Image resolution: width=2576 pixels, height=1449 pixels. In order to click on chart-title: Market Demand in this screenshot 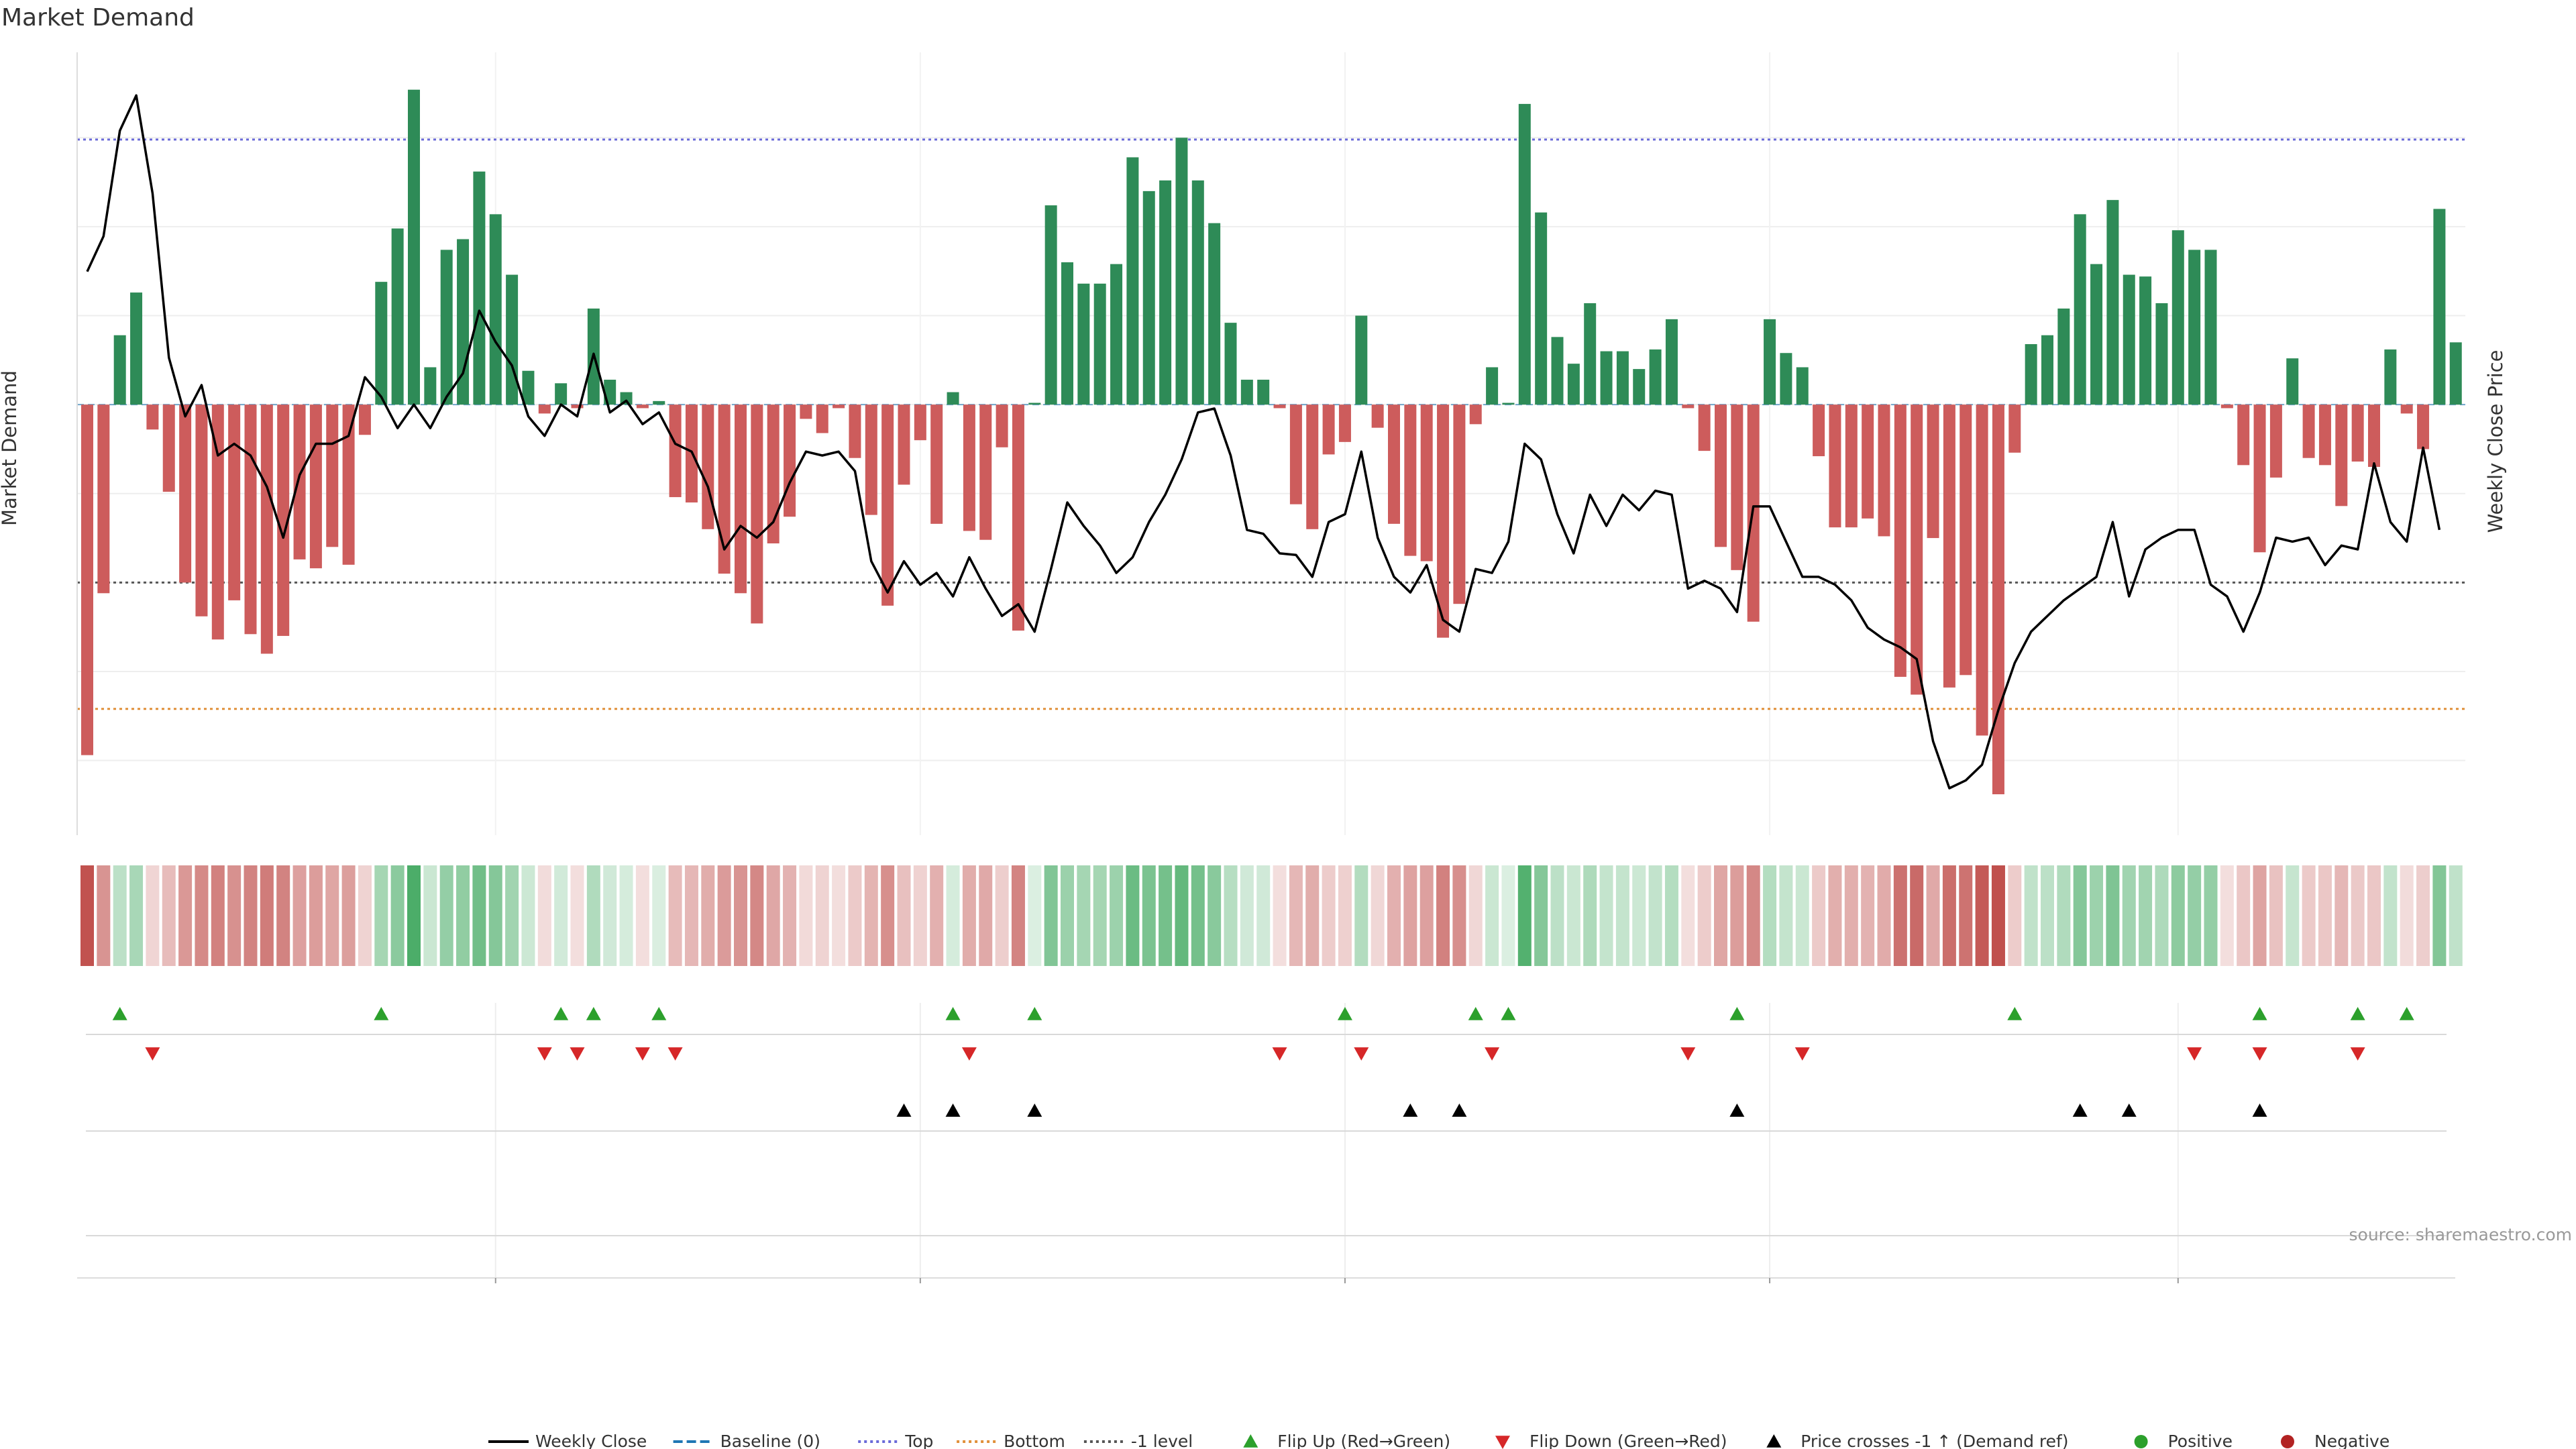, I will do `click(98, 18)`.